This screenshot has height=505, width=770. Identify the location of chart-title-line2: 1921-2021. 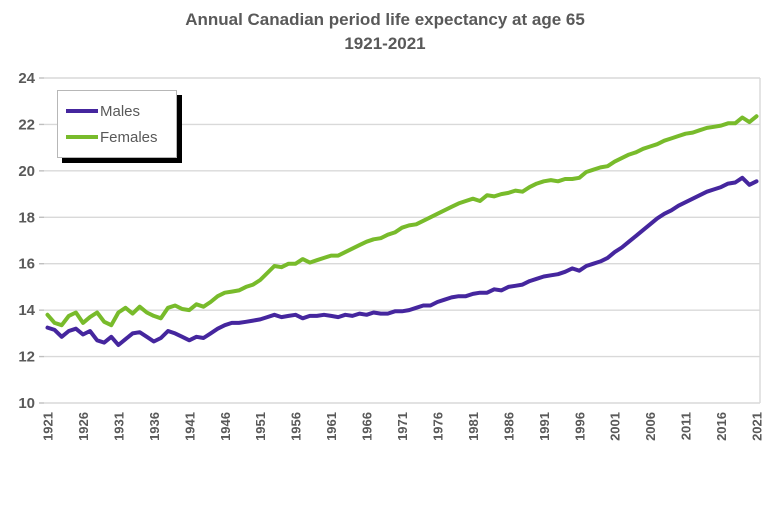
(385, 43).